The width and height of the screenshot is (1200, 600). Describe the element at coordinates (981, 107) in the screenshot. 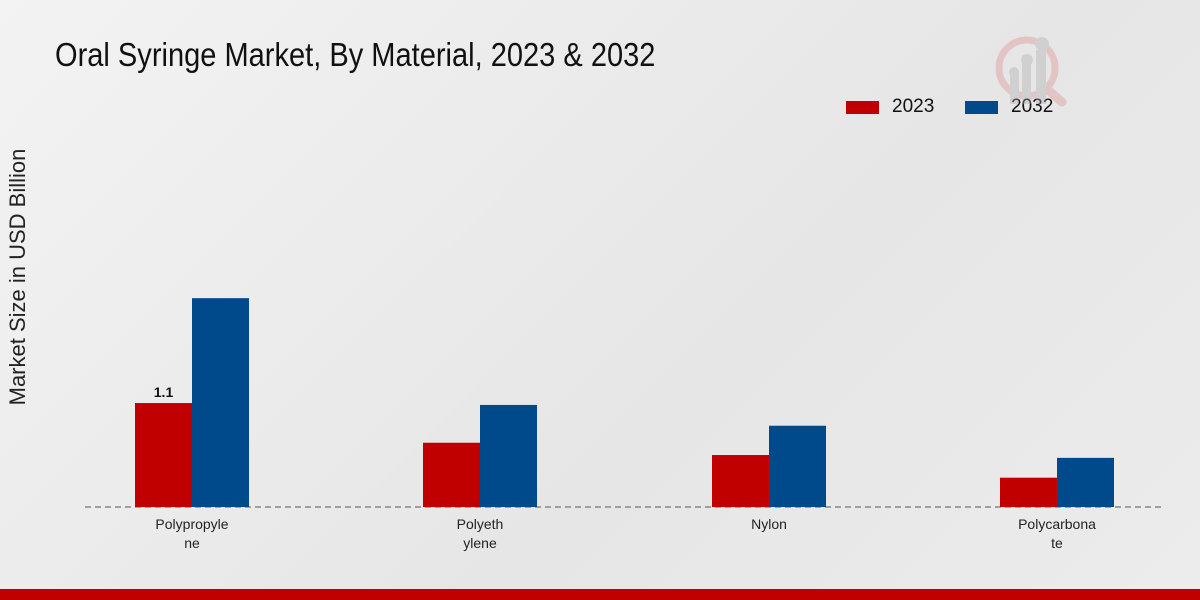

I see `legend-swatch-2032` at that location.